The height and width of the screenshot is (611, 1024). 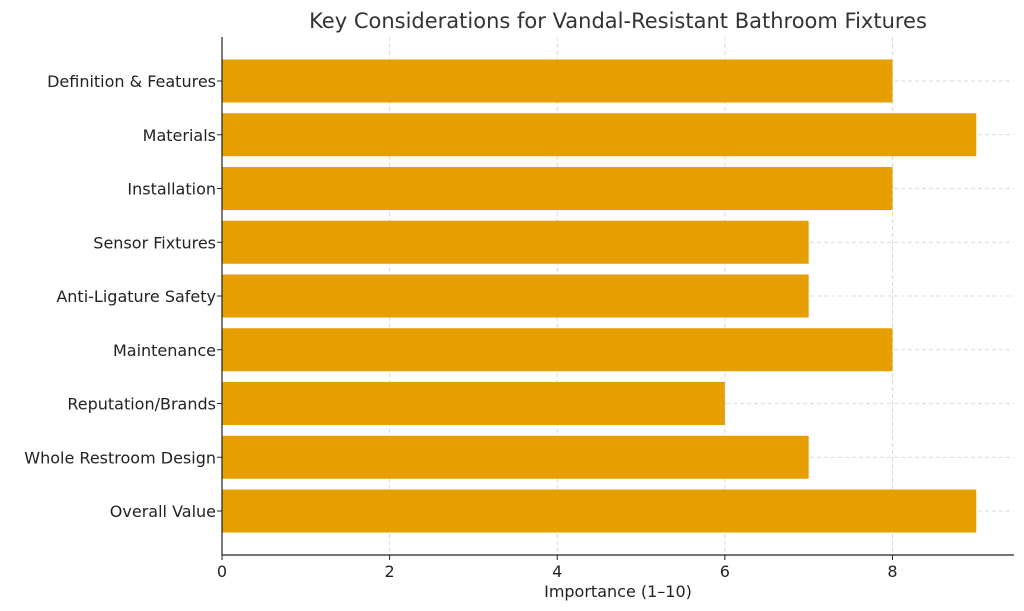 What do you see at coordinates (164, 350) in the screenshot?
I see `y-tick-label: Maintenance` at bounding box center [164, 350].